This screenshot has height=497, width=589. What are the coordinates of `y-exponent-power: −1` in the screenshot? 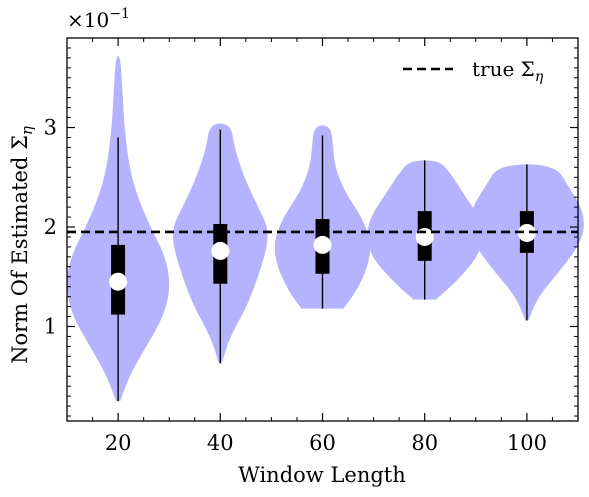 It's located at (119, 14).